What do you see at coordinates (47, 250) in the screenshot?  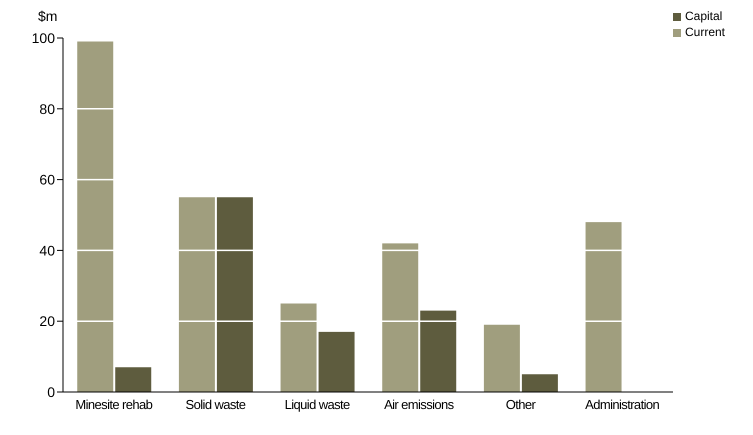 I see `y-tick-label: 40` at bounding box center [47, 250].